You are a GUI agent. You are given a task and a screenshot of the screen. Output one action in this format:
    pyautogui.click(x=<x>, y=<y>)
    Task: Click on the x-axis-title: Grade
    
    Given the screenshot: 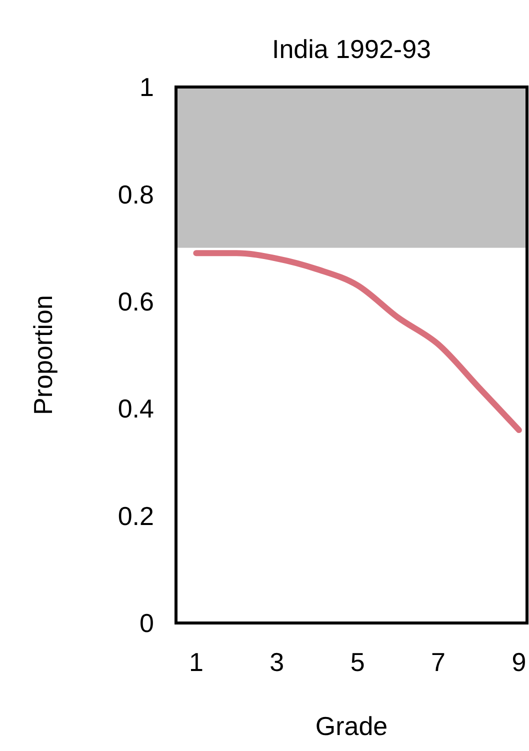 What is the action you would take?
    pyautogui.click(x=351, y=726)
    